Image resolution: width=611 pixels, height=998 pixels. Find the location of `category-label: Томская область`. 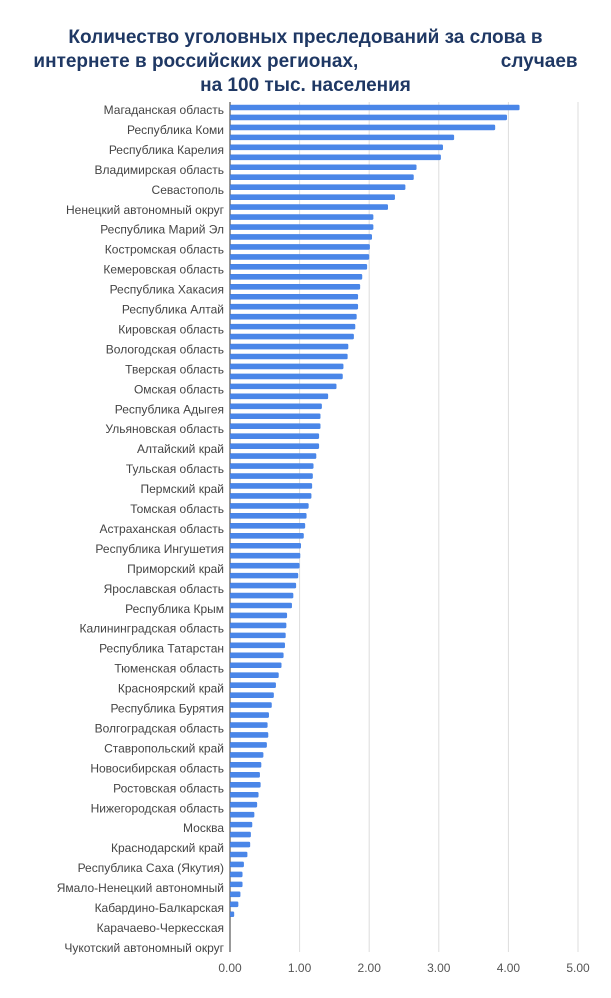

category-label: Томская область is located at coordinates (177, 509).